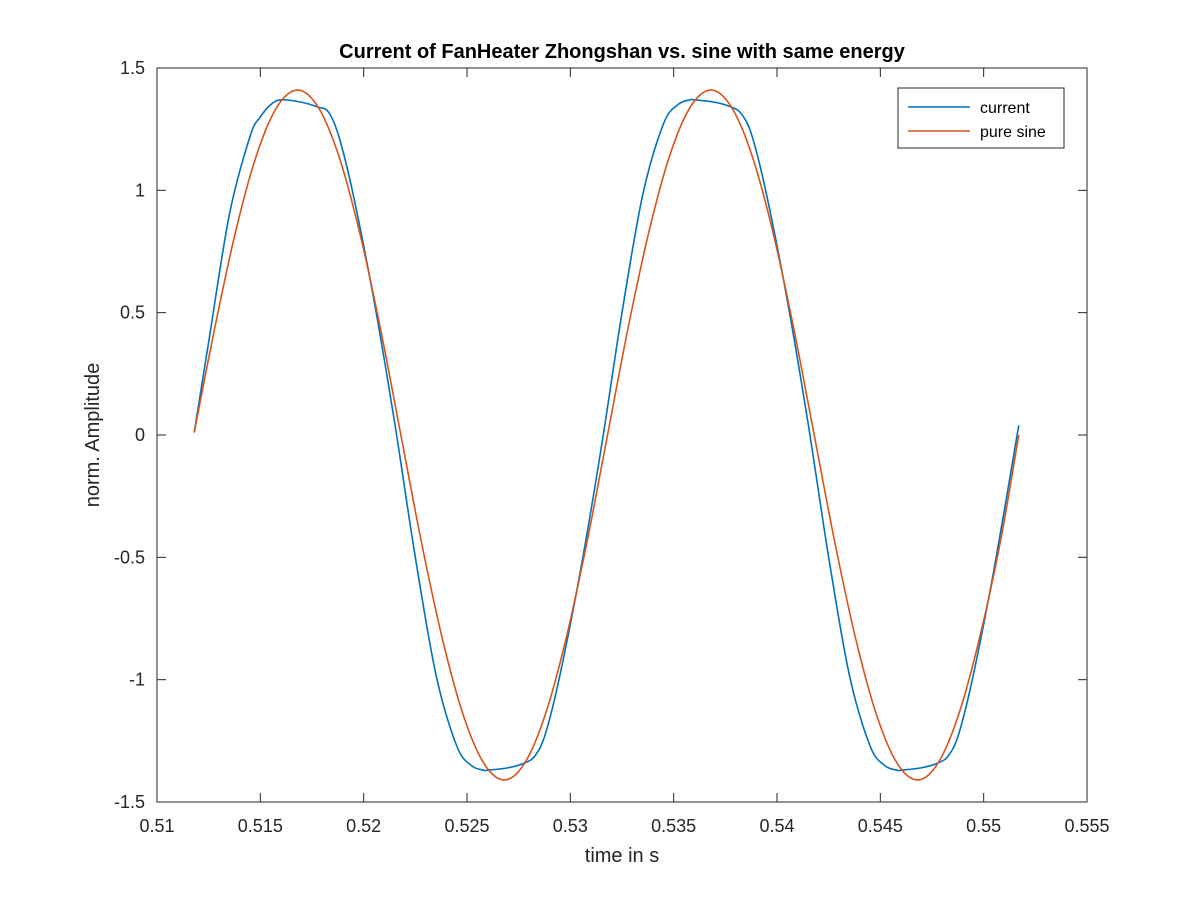 This screenshot has height=905, width=1200. What do you see at coordinates (1086, 826) in the screenshot?
I see `x-tick-label: 0.555` at bounding box center [1086, 826].